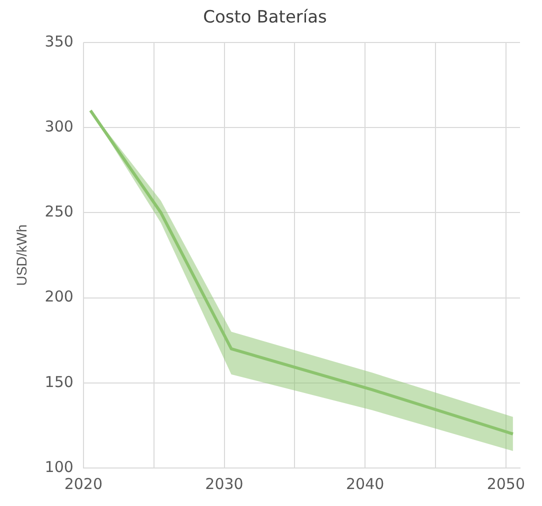 This screenshot has height=506, width=542. What do you see at coordinates (21, 255) in the screenshot?
I see `y-axis-title: USD/kWh` at bounding box center [21, 255].